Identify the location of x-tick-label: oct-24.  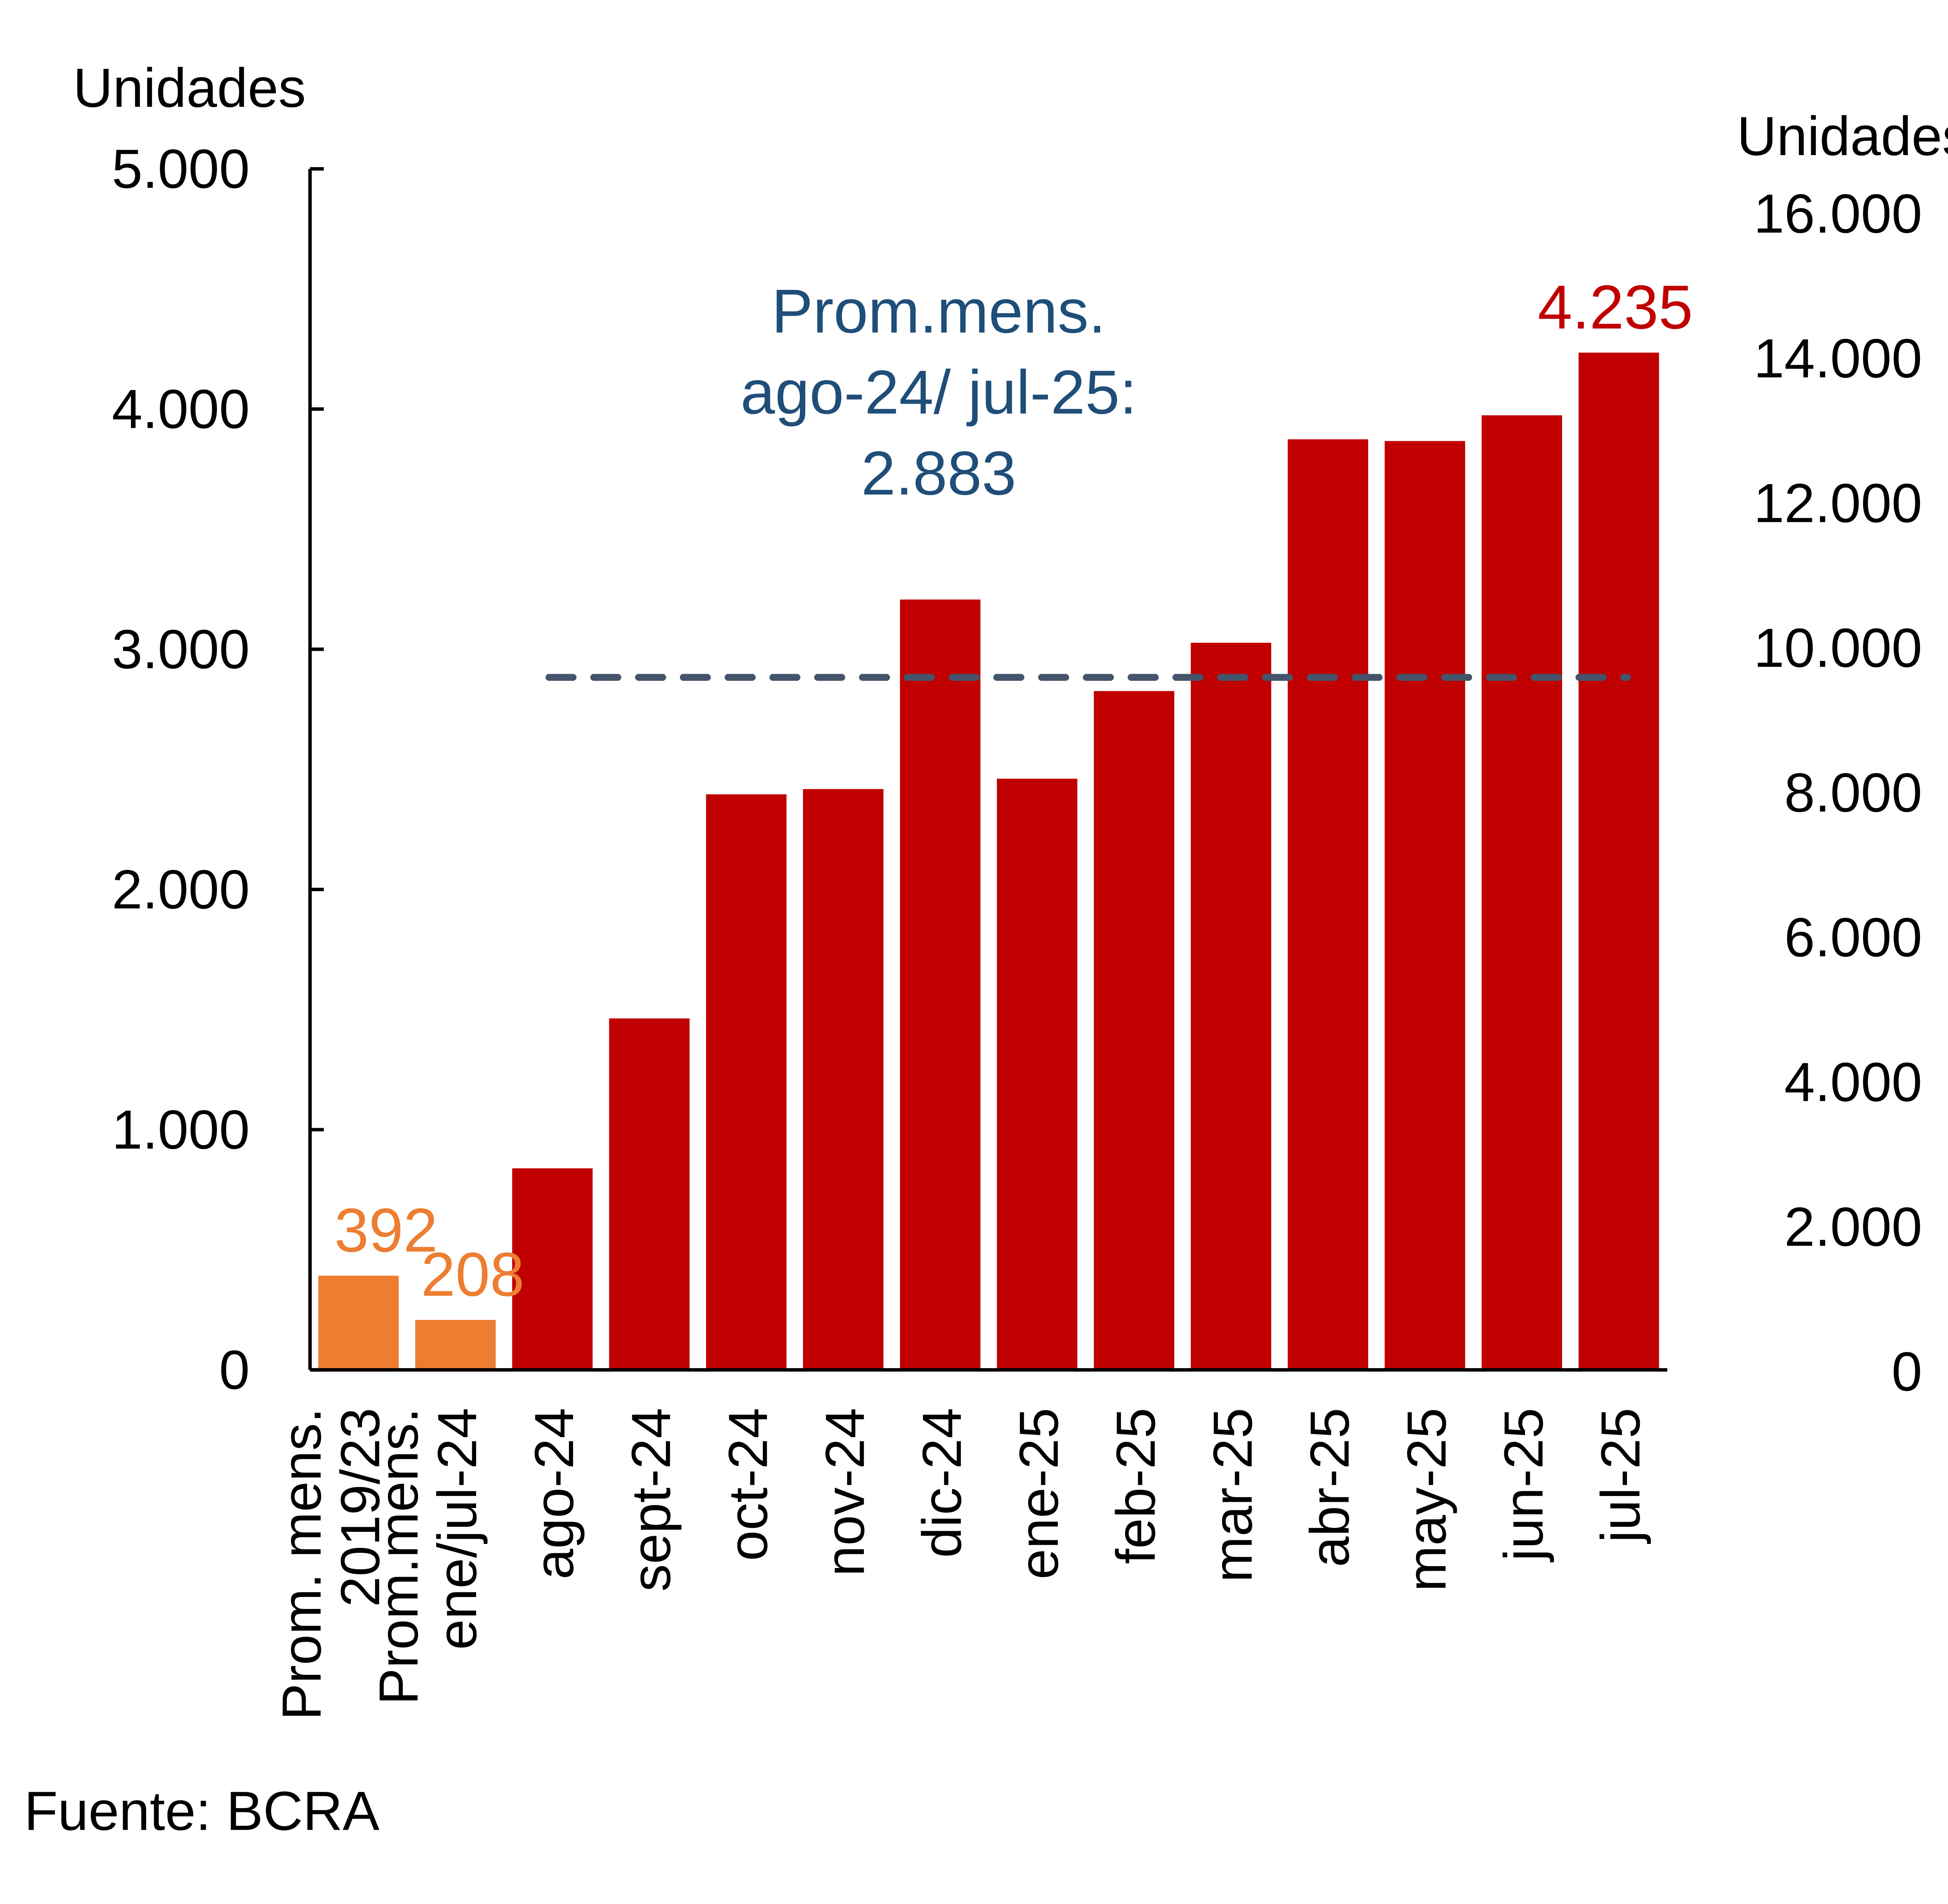
(748, 1484).